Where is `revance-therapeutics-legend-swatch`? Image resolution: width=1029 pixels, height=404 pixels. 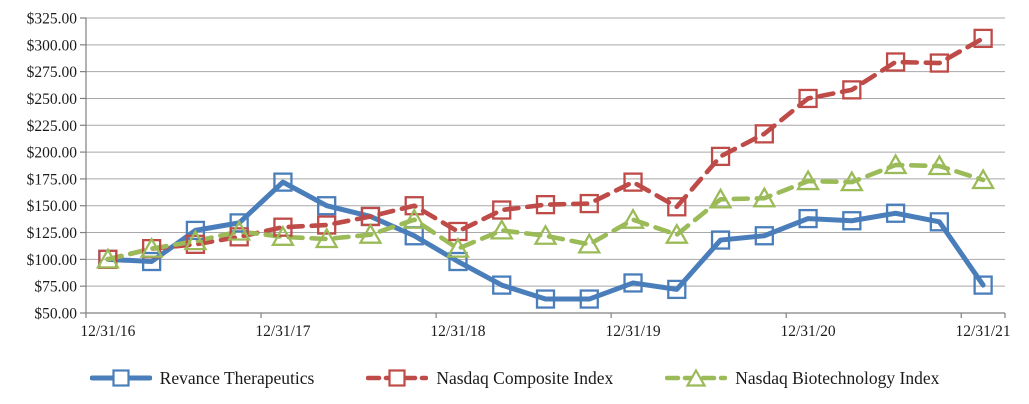
revance-therapeutics-legend-swatch is located at coordinates (120, 378).